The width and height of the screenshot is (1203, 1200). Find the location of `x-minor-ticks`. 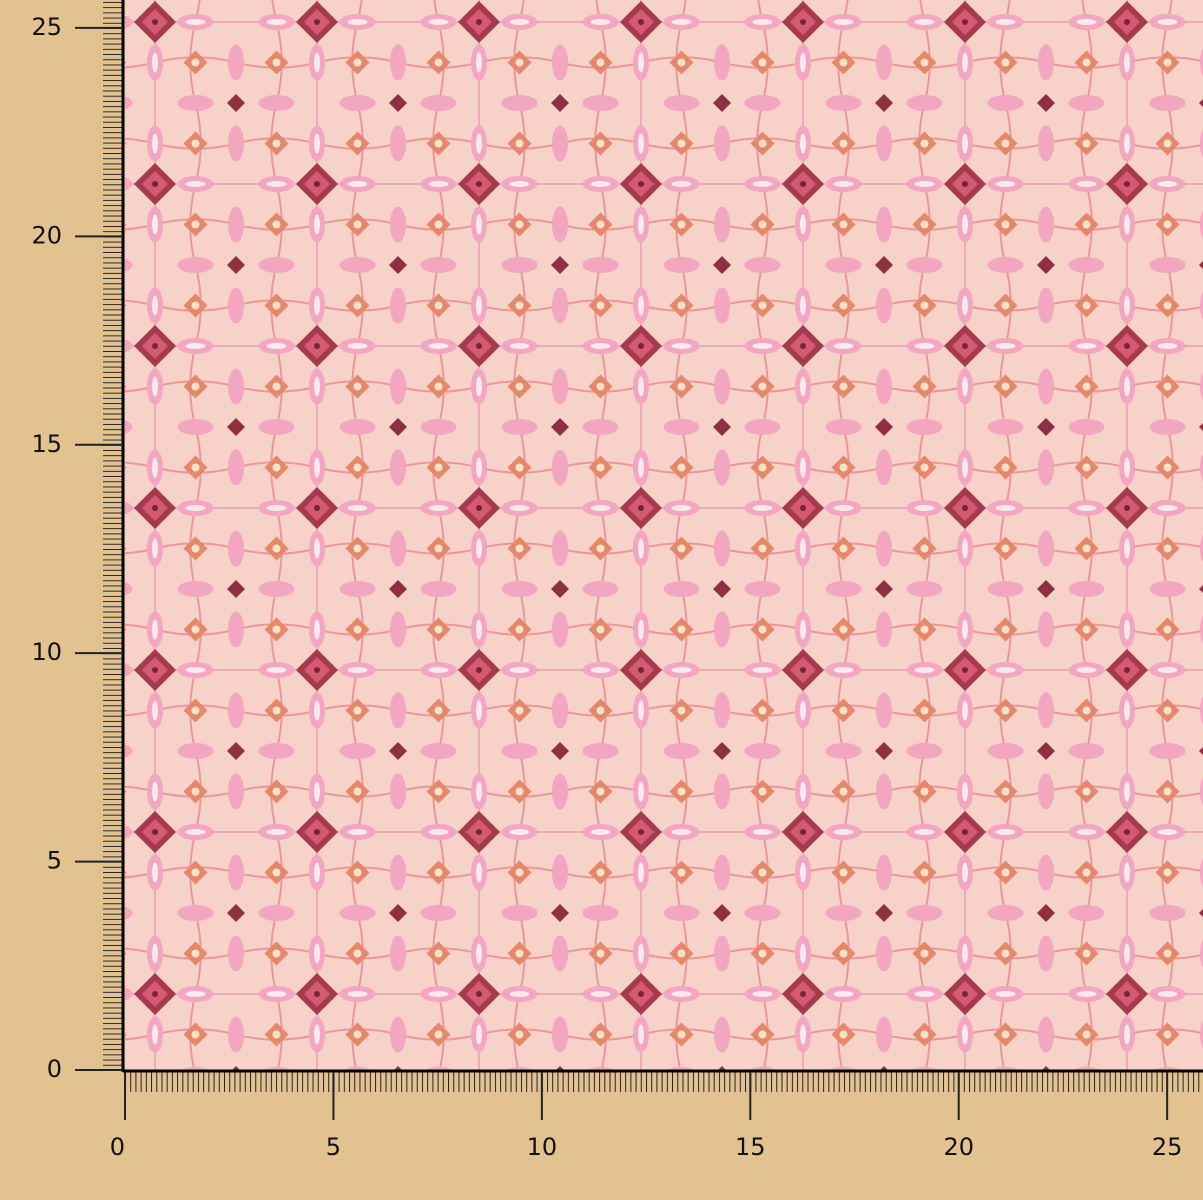

x-minor-ticks is located at coordinates (664, 1082).